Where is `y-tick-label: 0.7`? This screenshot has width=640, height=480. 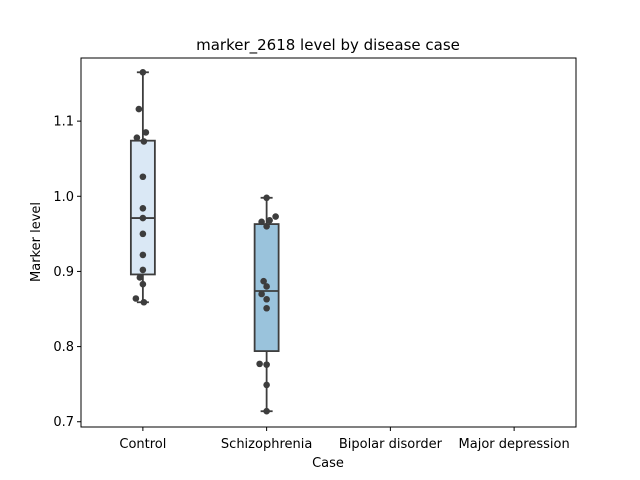
y-tick-label: 0.7 is located at coordinates (63, 422).